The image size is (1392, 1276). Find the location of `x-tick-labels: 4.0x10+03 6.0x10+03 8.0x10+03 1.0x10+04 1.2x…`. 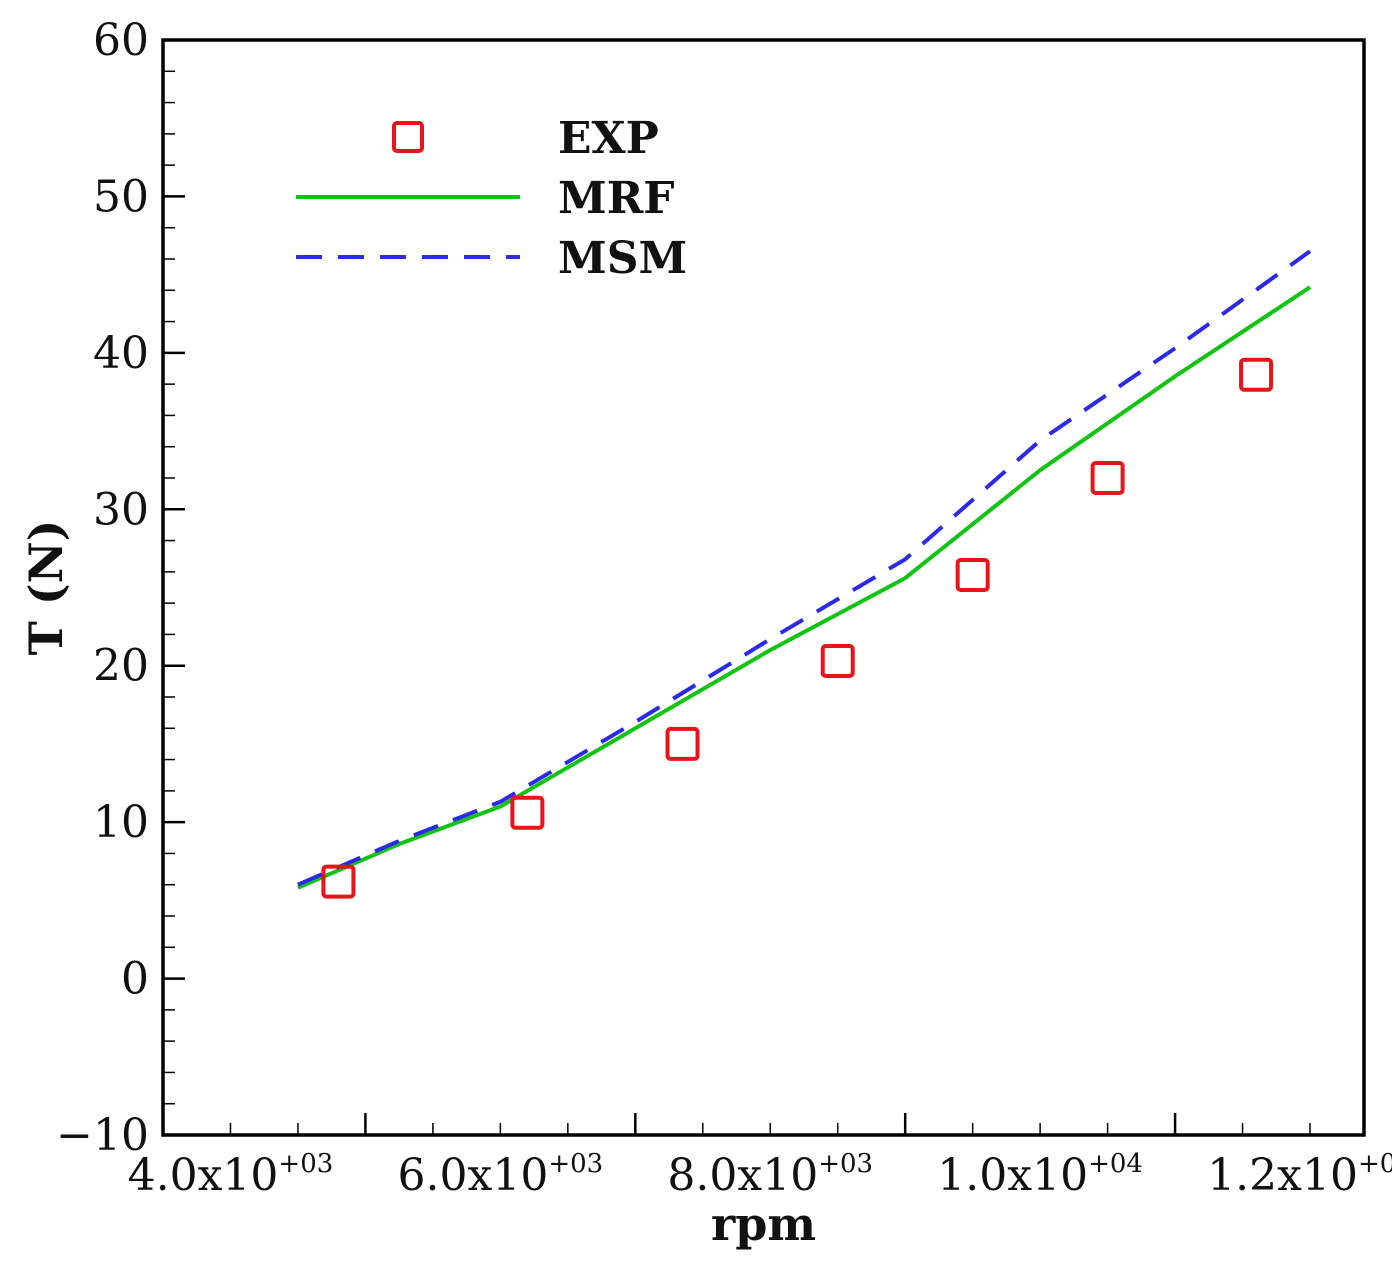

x-tick-labels: 4.0x10+03 6.0x10+03 8.0x10+03 1.0x10+04 1.2x… is located at coordinates (760, 1175).